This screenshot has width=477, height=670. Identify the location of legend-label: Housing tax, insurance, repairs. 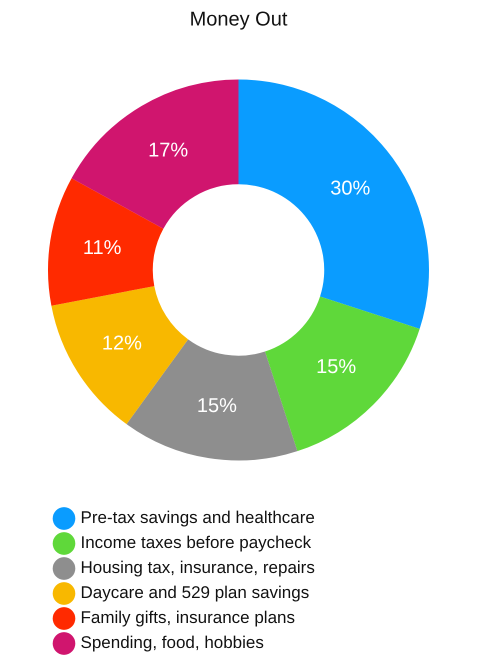
(197, 568).